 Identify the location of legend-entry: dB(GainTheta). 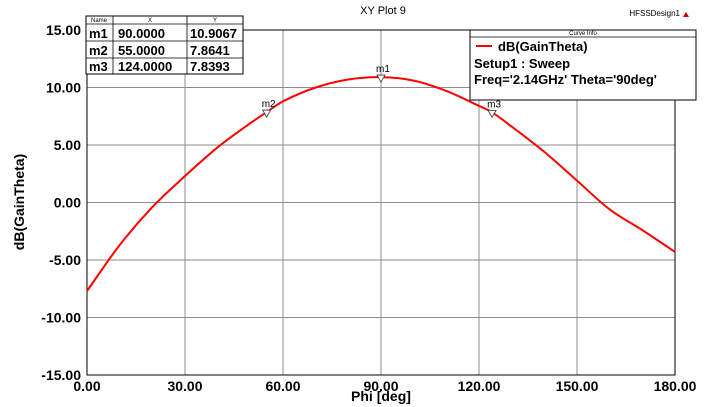
(543, 46).